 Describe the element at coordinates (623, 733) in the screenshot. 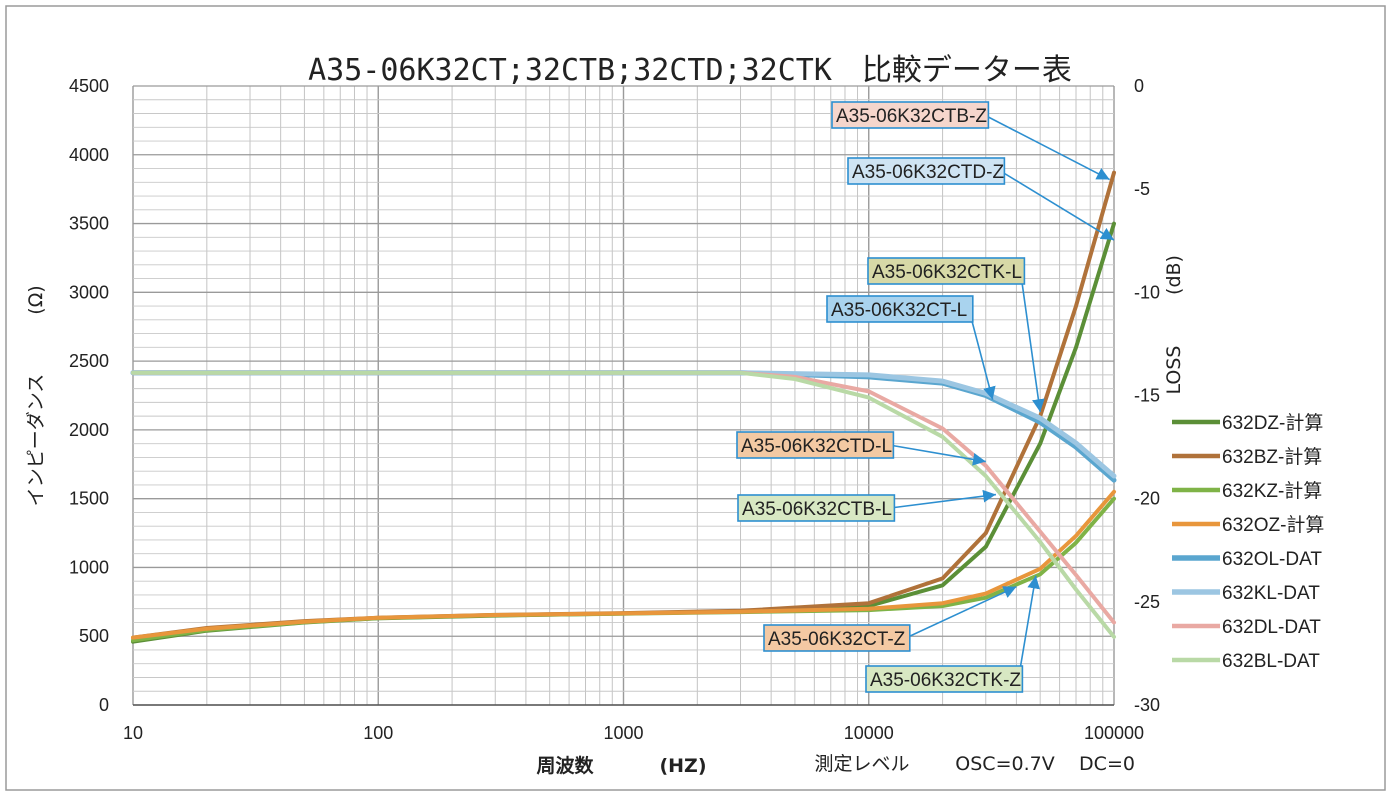

I see `x-tick-label: 1000` at that location.